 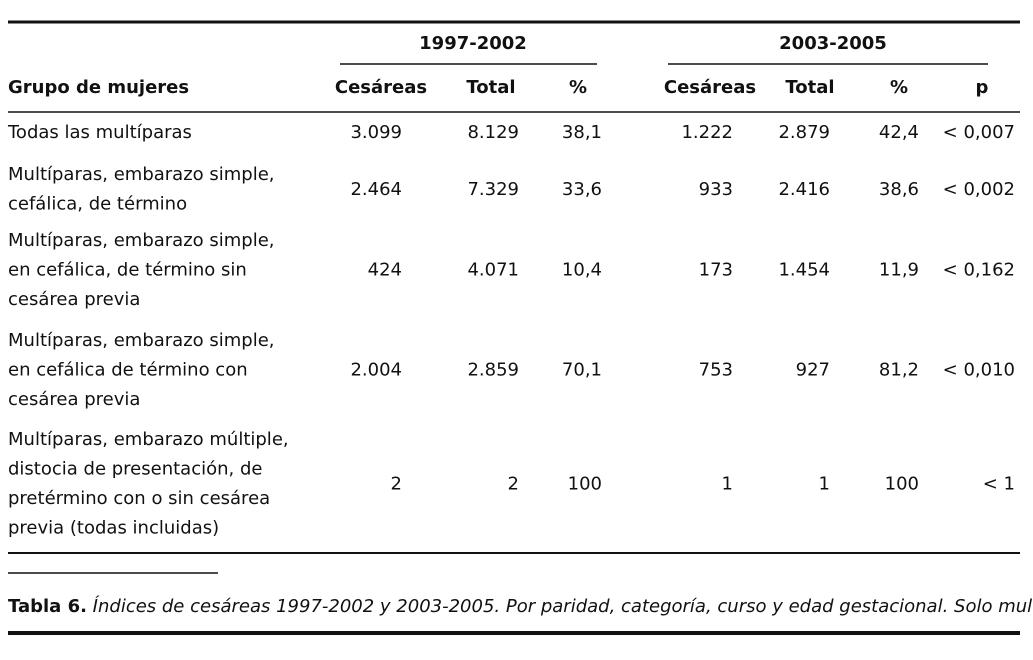 What do you see at coordinates (813, 370) in the screenshot?
I see `cell: 927` at bounding box center [813, 370].